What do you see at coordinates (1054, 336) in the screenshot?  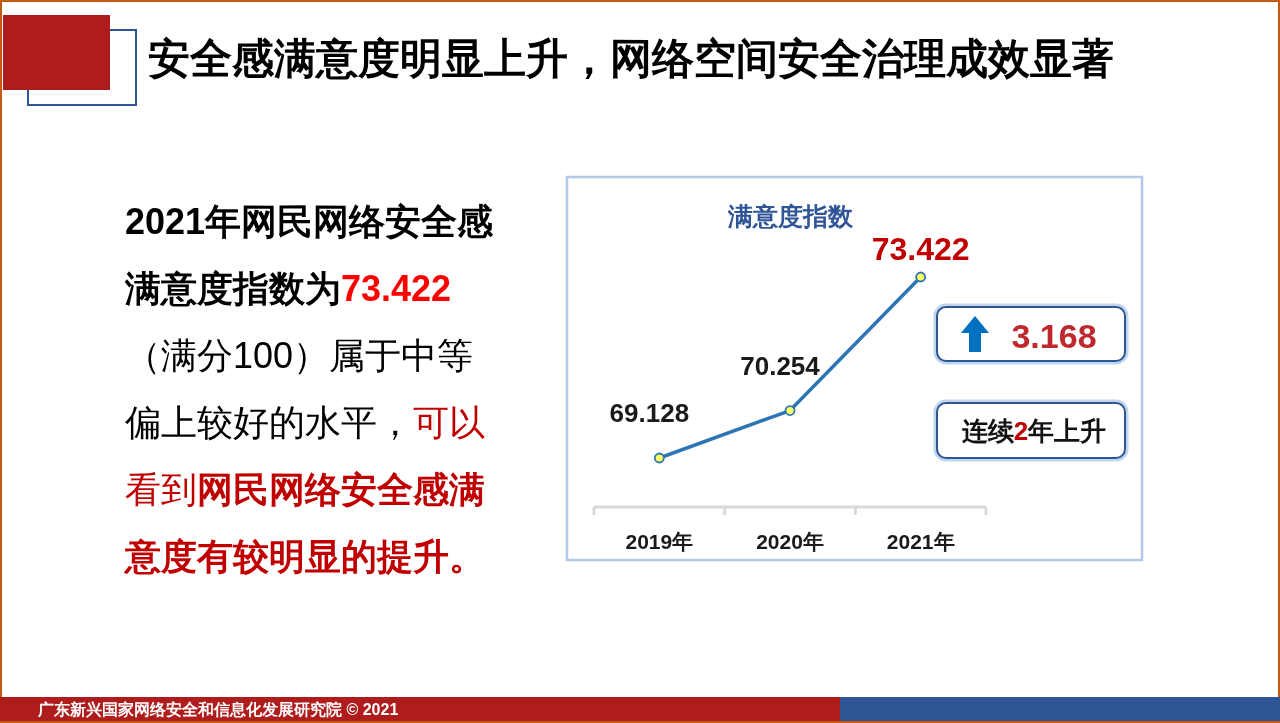 I see `text: 3.168` at bounding box center [1054, 336].